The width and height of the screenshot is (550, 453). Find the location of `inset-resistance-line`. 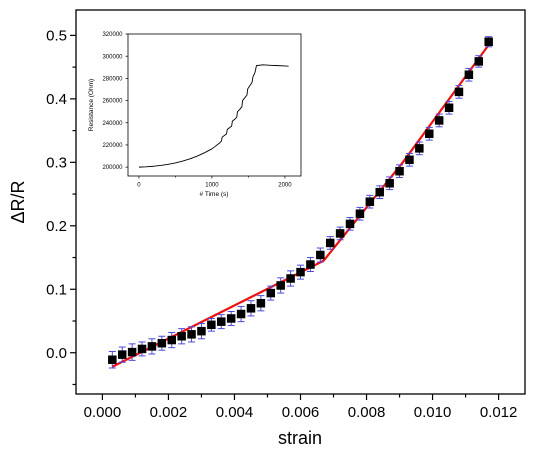

inset-resistance-line is located at coordinates (213, 116).